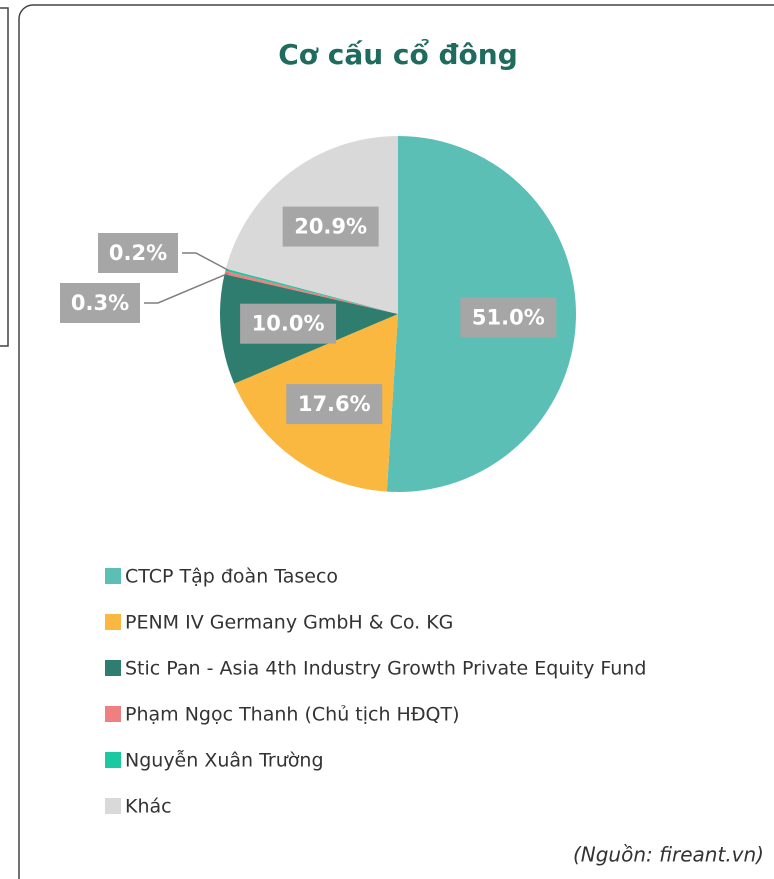 The width and height of the screenshot is (774, 879). Describe the element at coordinates (224, 760) in the screenshot. I see `legend-label: Nguyễn Xuân Trường` at that location.